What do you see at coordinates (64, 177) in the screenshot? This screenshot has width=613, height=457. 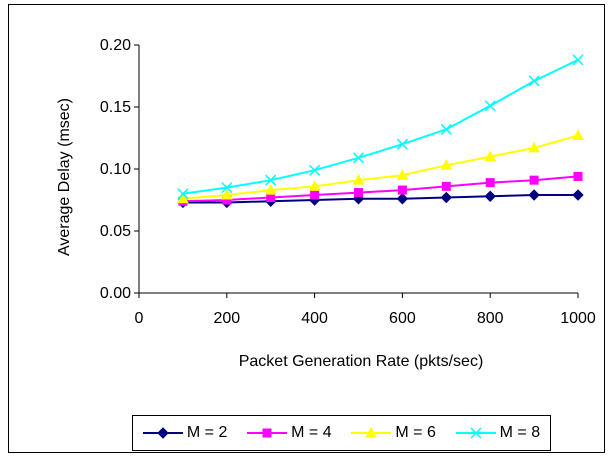 I see `y-axis-title: Average Delay (msec)` at bounding box center [64, 177].